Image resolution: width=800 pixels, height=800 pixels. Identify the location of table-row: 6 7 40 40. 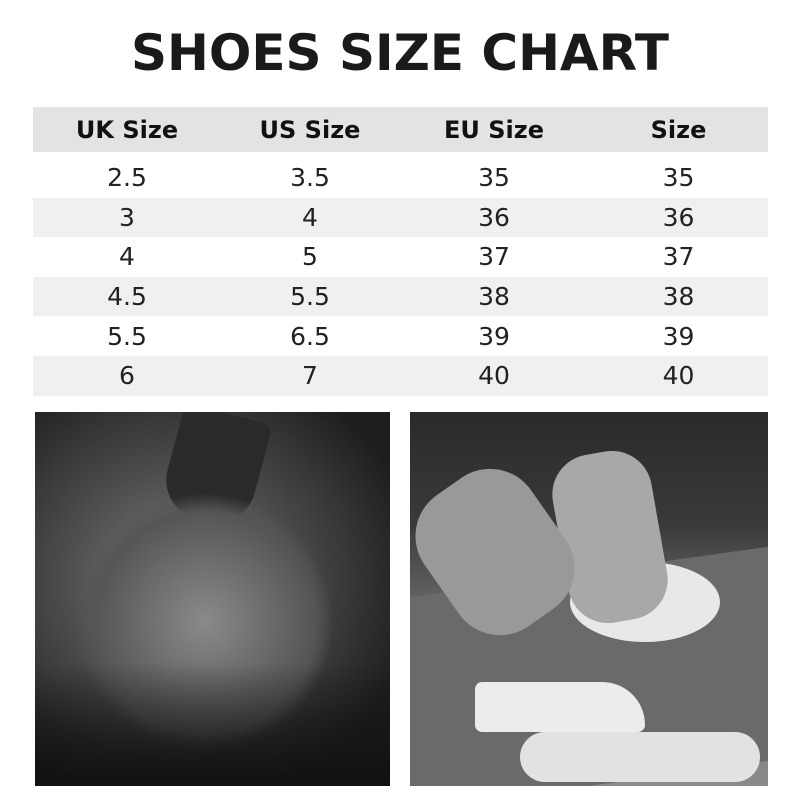
(400, 375).